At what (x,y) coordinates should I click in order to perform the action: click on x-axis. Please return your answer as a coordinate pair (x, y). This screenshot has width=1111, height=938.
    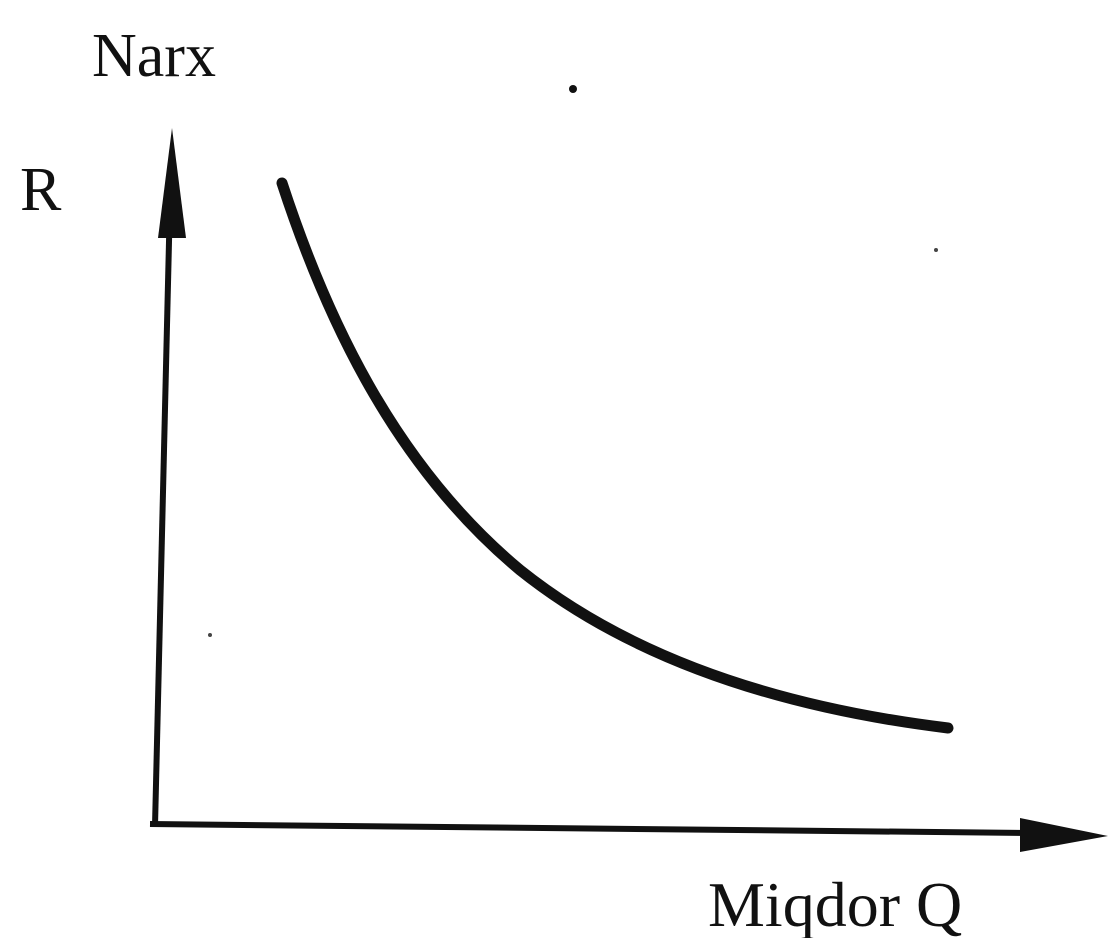
    Looking at the image, I should click on (590, 828).